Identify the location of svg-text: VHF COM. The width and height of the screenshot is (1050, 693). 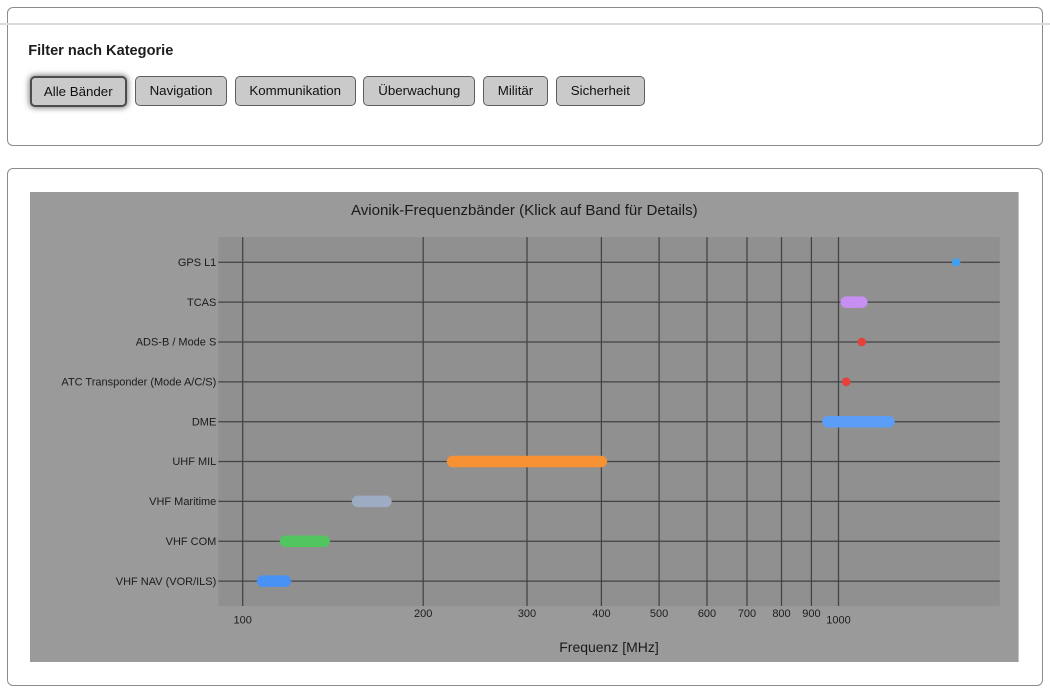
(191, 542).